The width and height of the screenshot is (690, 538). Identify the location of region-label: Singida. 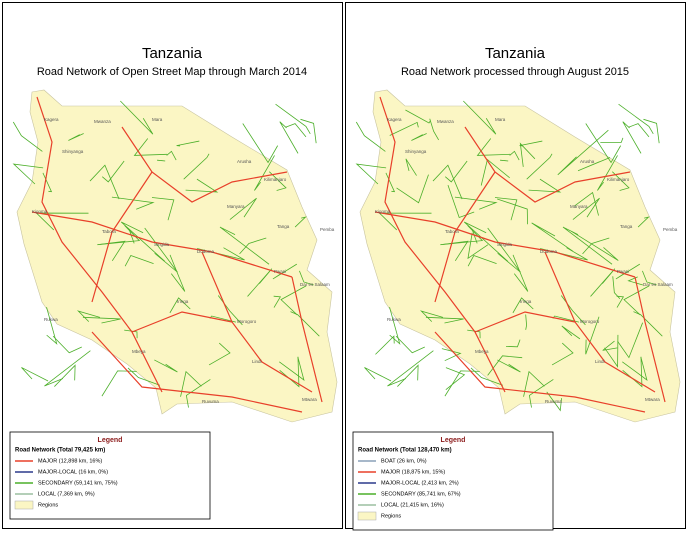
(505, 244).